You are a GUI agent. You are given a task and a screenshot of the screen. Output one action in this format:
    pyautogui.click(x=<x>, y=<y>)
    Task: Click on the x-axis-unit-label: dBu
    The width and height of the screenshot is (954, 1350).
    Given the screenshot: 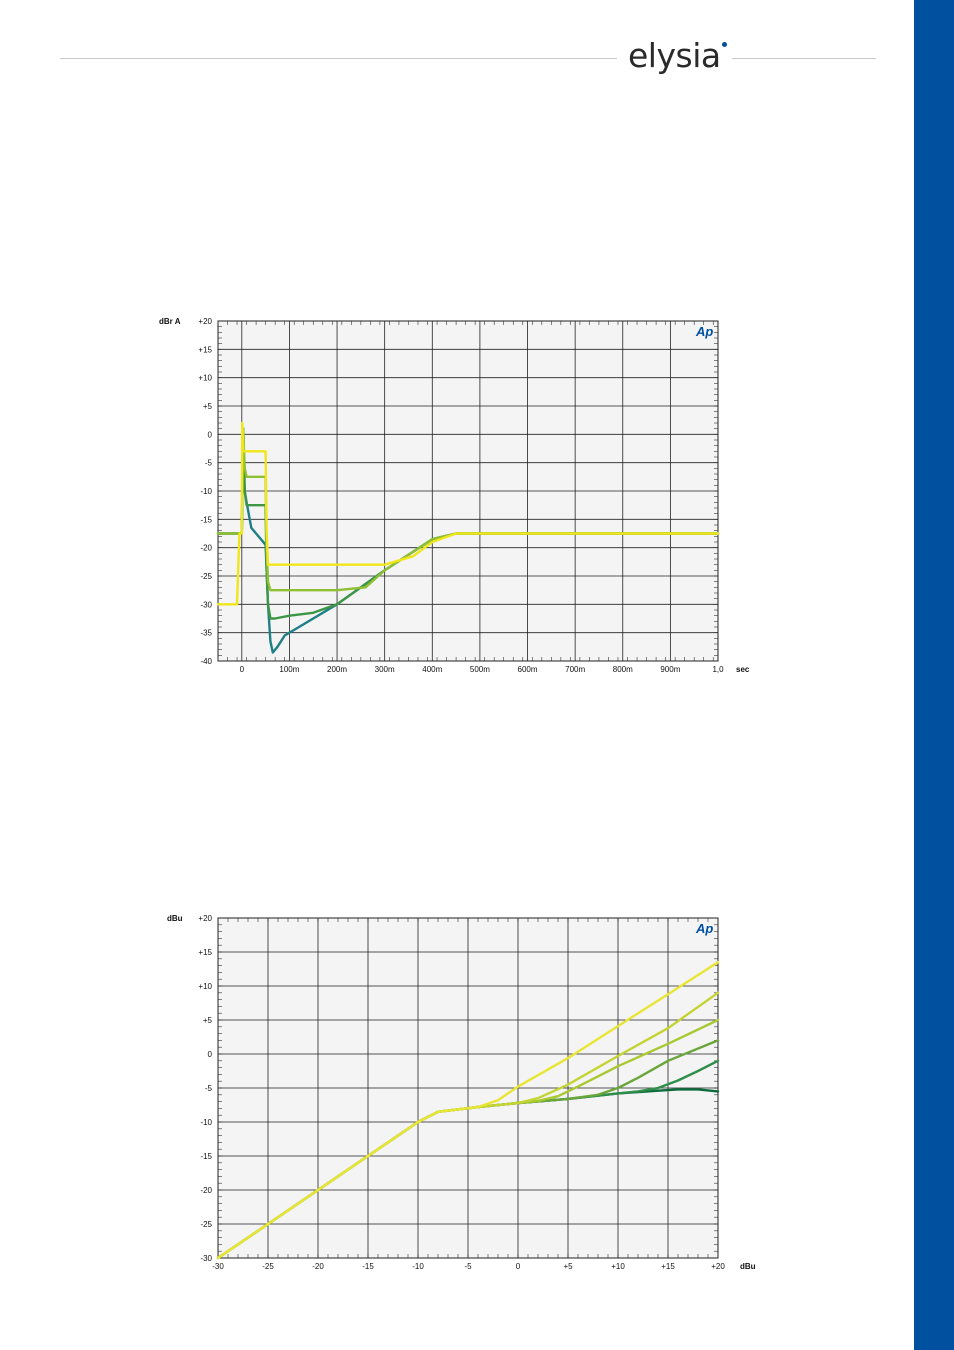 What is the action you would take?
    pyautogui.click(x=748, y=1266)
    